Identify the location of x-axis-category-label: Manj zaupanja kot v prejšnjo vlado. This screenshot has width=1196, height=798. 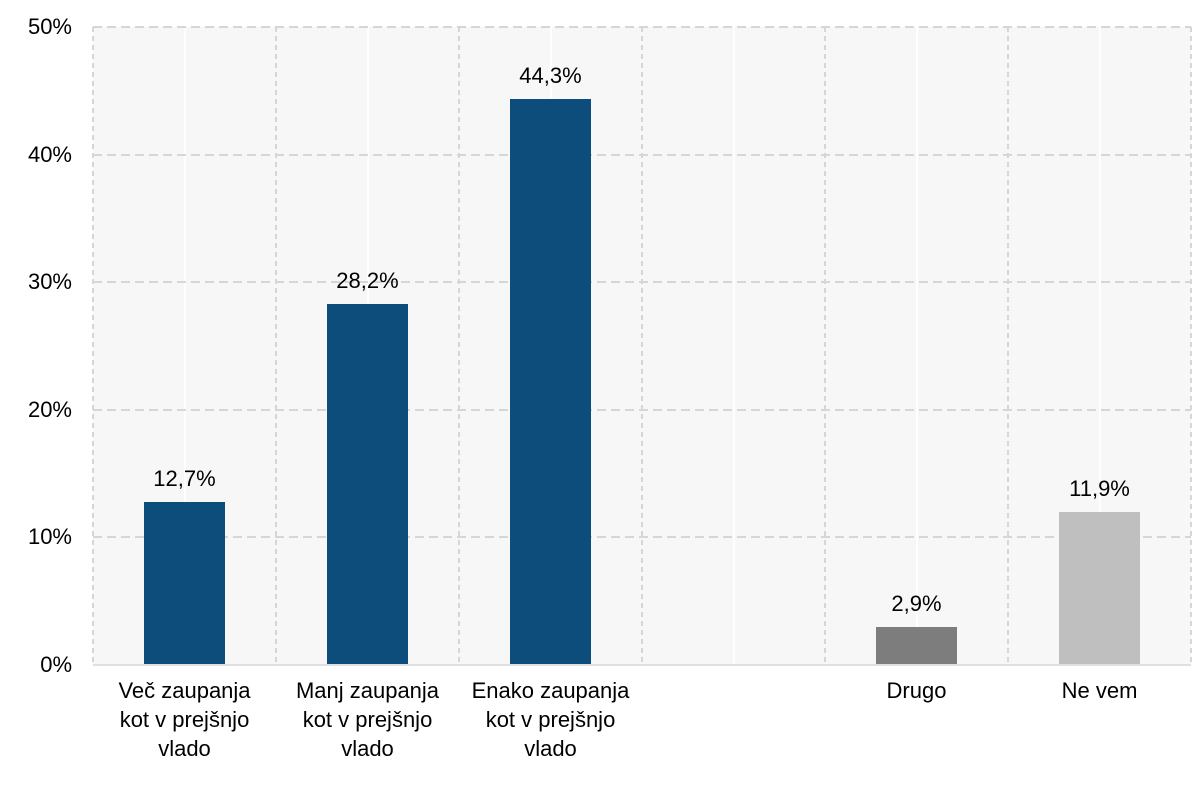
(367, 719).